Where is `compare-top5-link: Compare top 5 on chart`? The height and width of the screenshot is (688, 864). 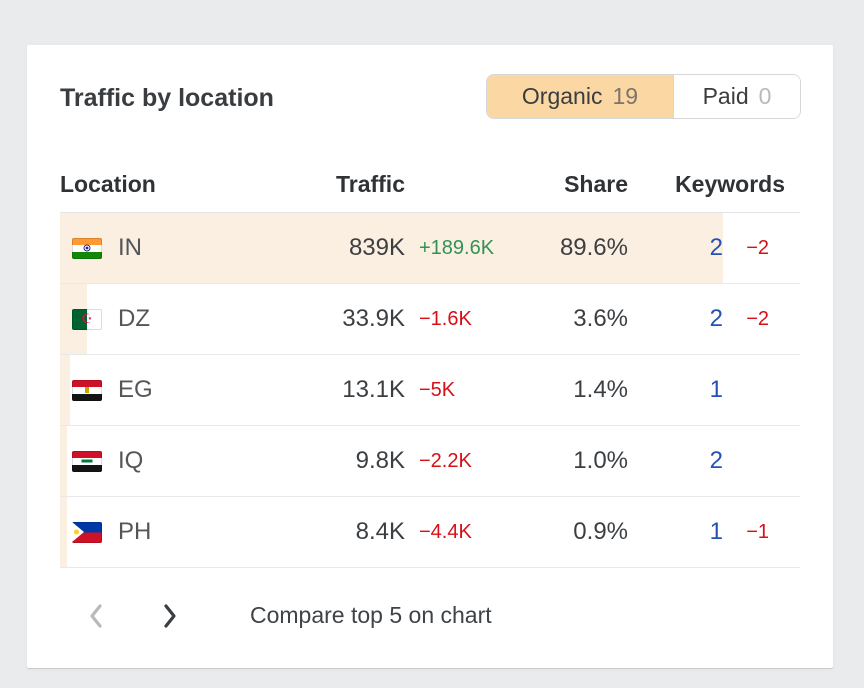 compare-top5-link: Compare top 5 on chart is located at coordinates (371, 615).